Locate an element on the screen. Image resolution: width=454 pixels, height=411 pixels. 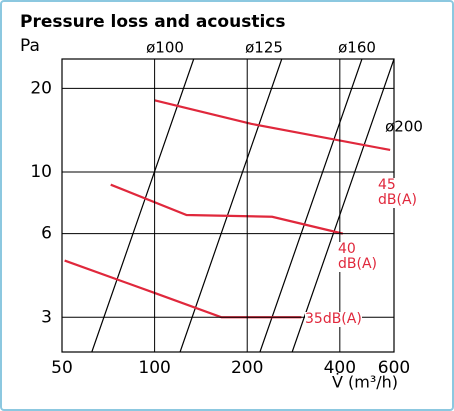
x-tick-label: 50 is located at coordinates (62, 368).